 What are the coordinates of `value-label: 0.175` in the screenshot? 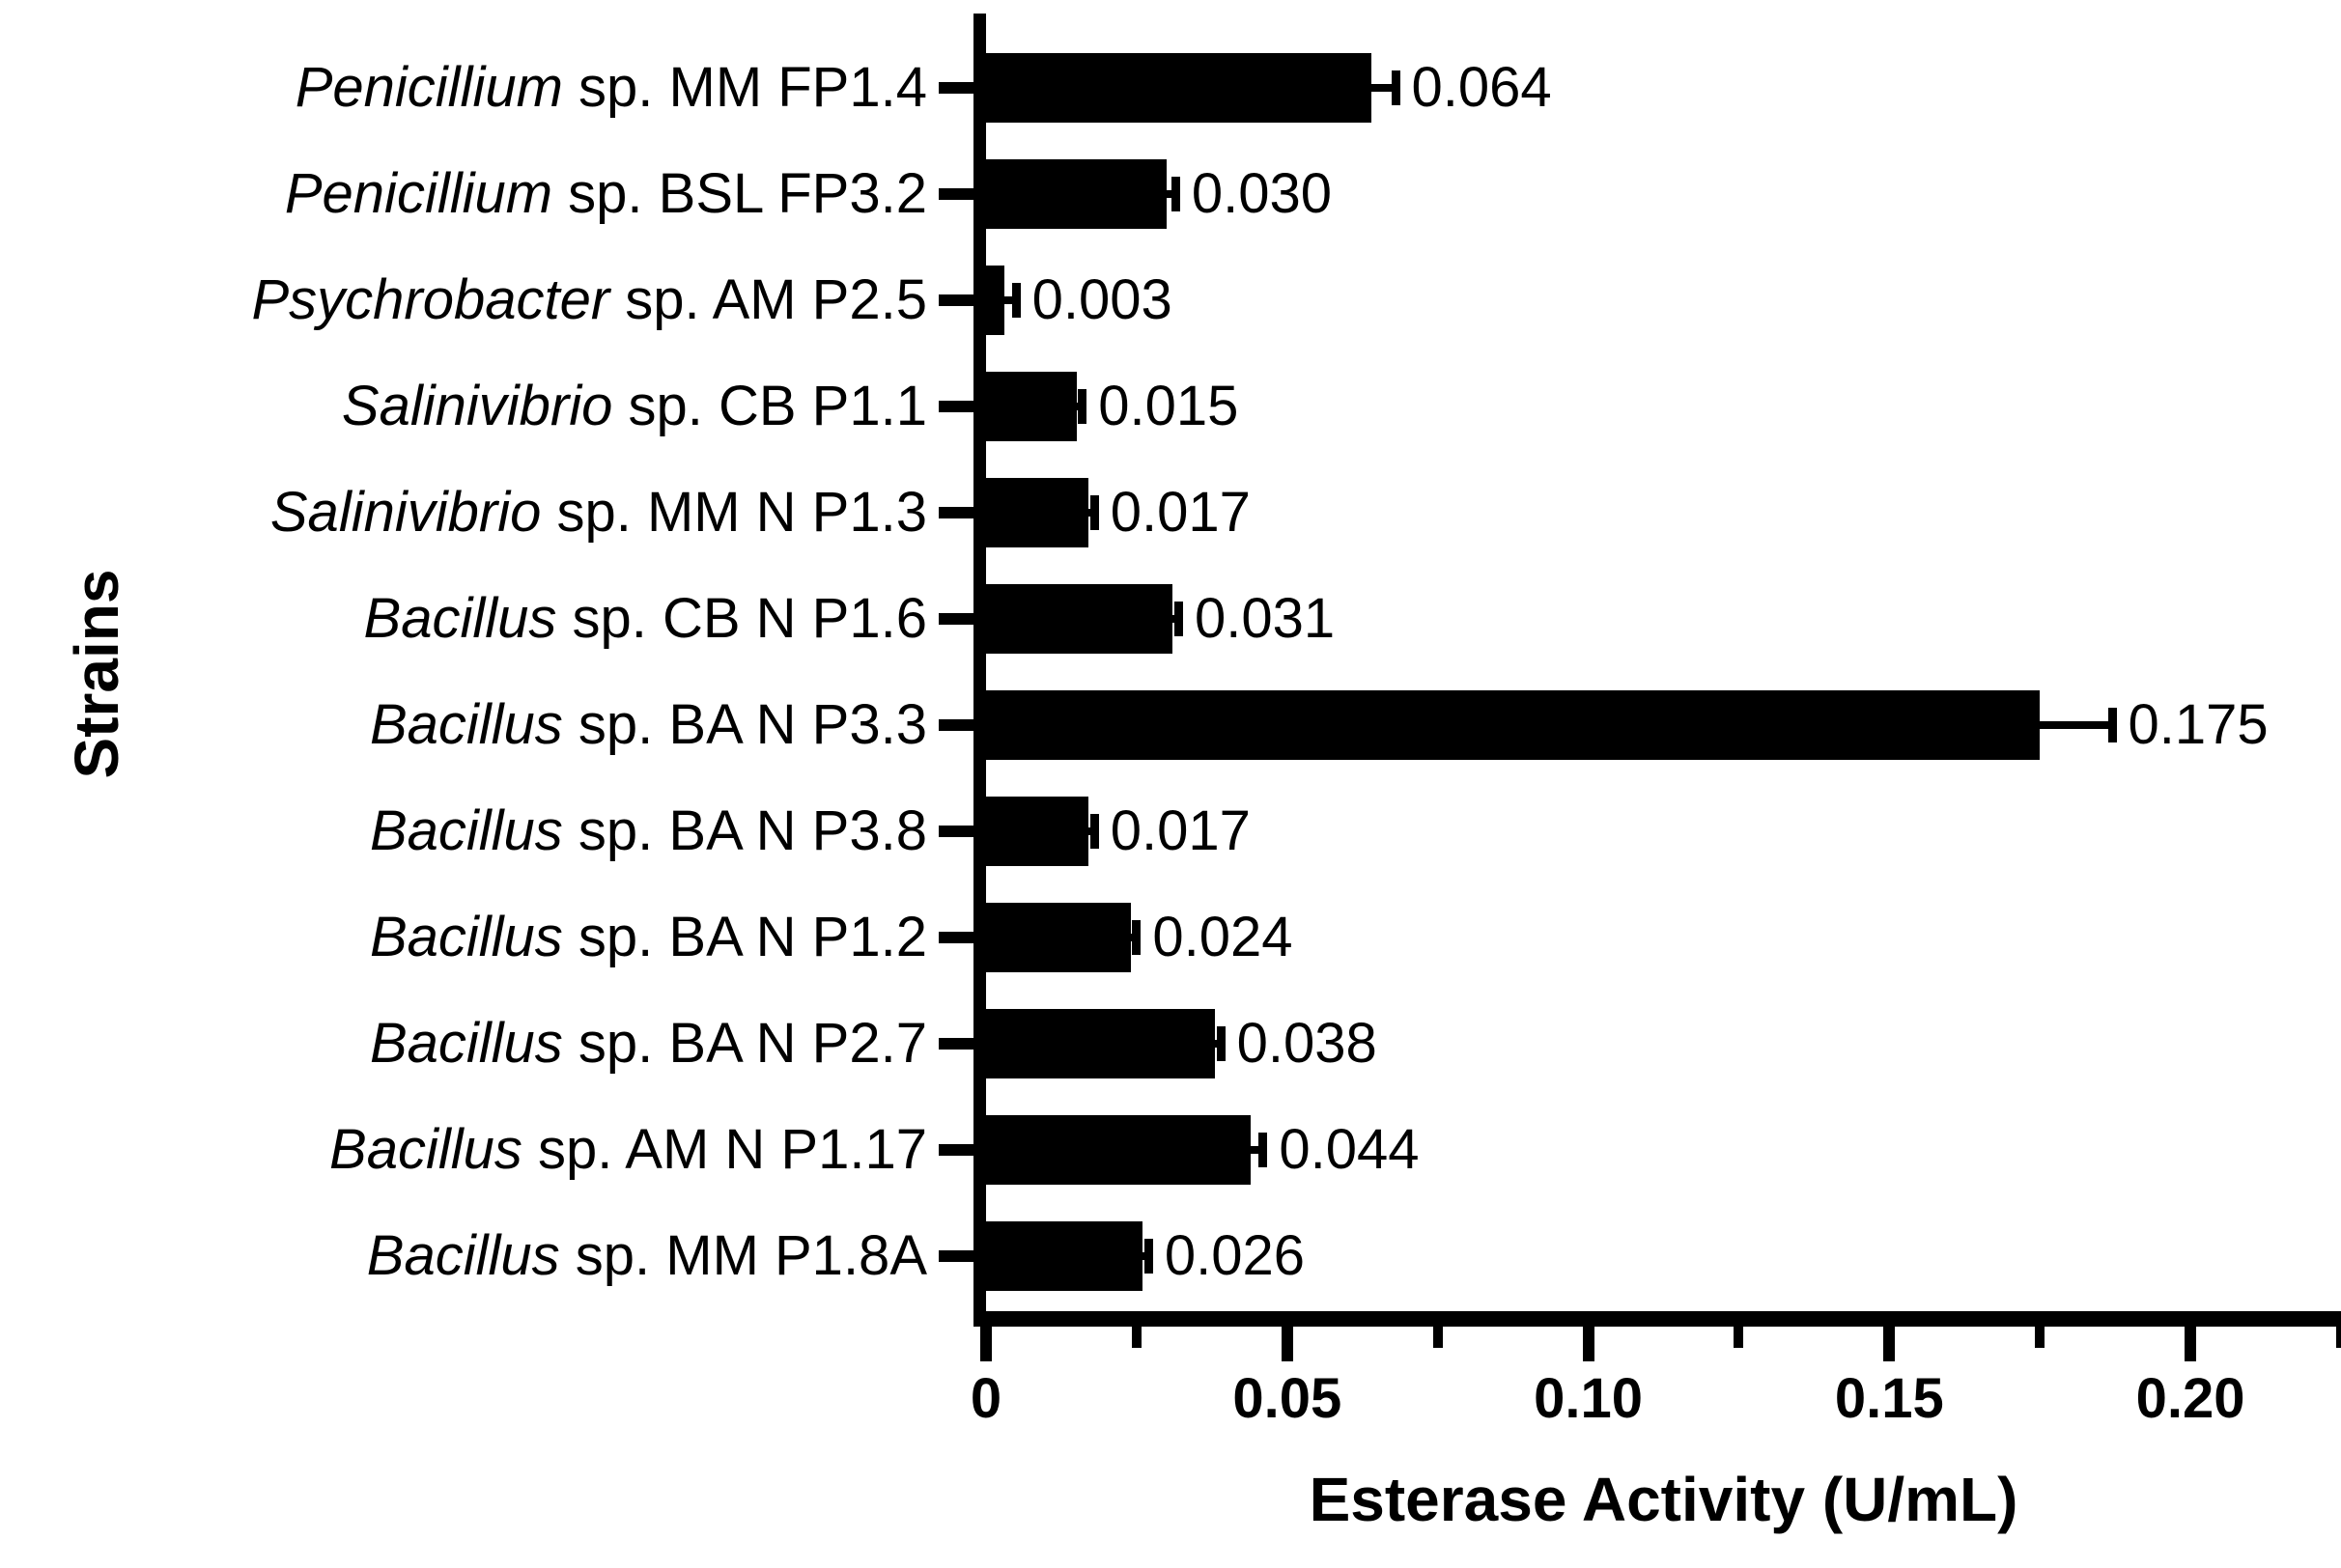 It's located at (2198, 725).